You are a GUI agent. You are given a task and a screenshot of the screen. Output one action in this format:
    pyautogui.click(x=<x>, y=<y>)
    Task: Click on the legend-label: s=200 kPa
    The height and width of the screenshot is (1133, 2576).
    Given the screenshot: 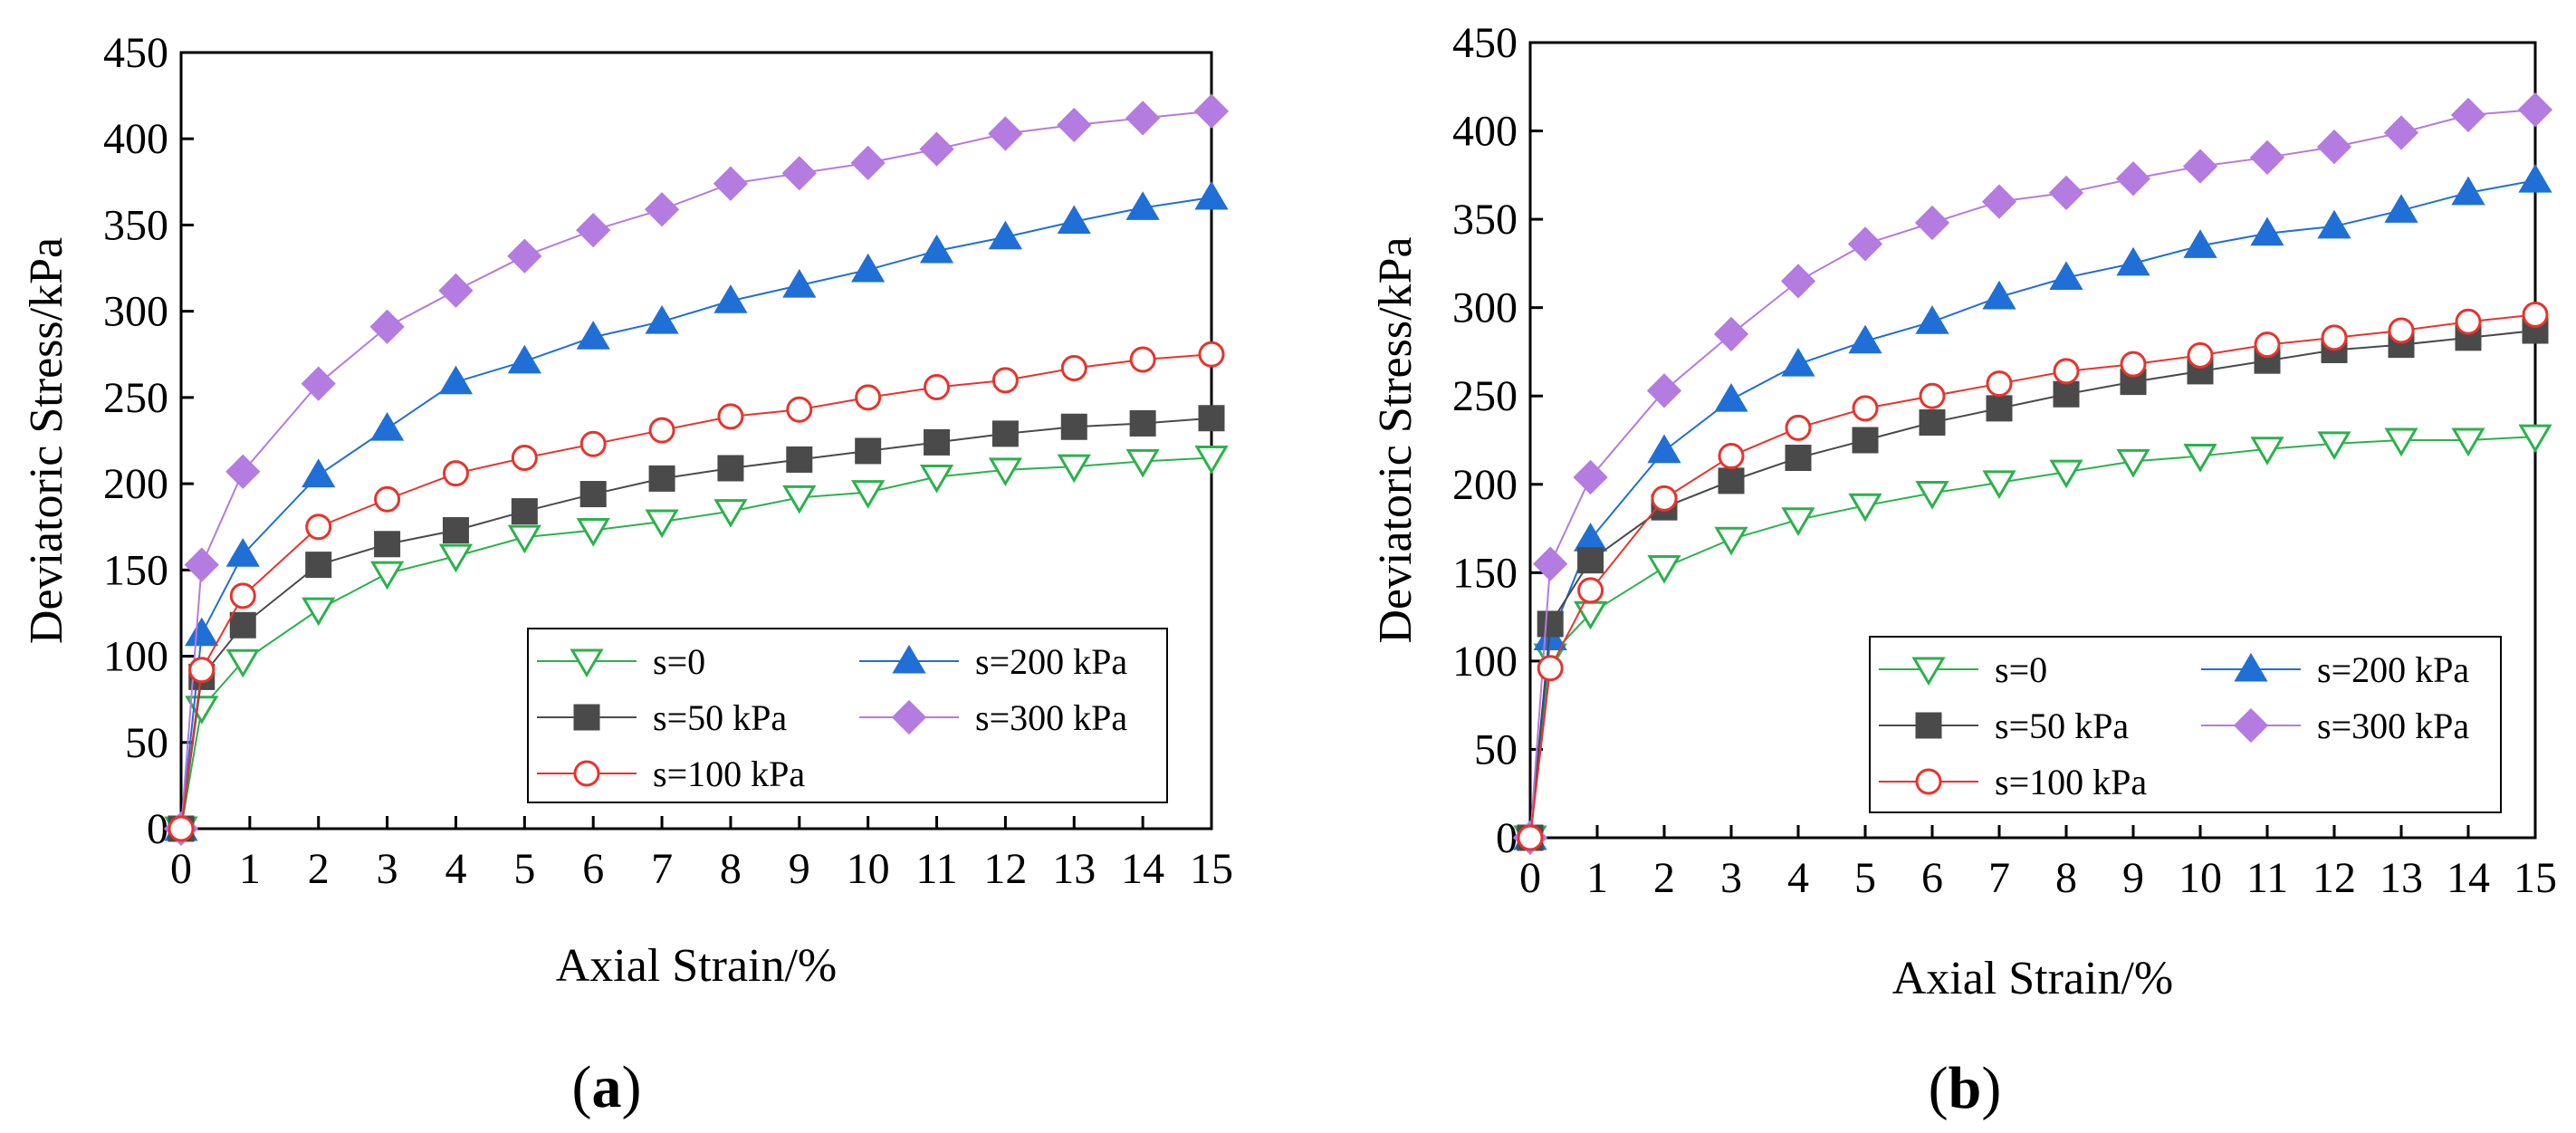 What is the action you would take?
    pyautogui.click(x=1051, y=661)
    